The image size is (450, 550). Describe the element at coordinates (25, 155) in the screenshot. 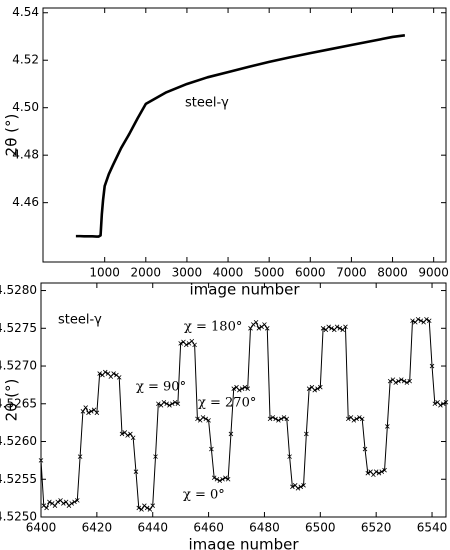

I see `y-tick-label: 4.48` at that location.